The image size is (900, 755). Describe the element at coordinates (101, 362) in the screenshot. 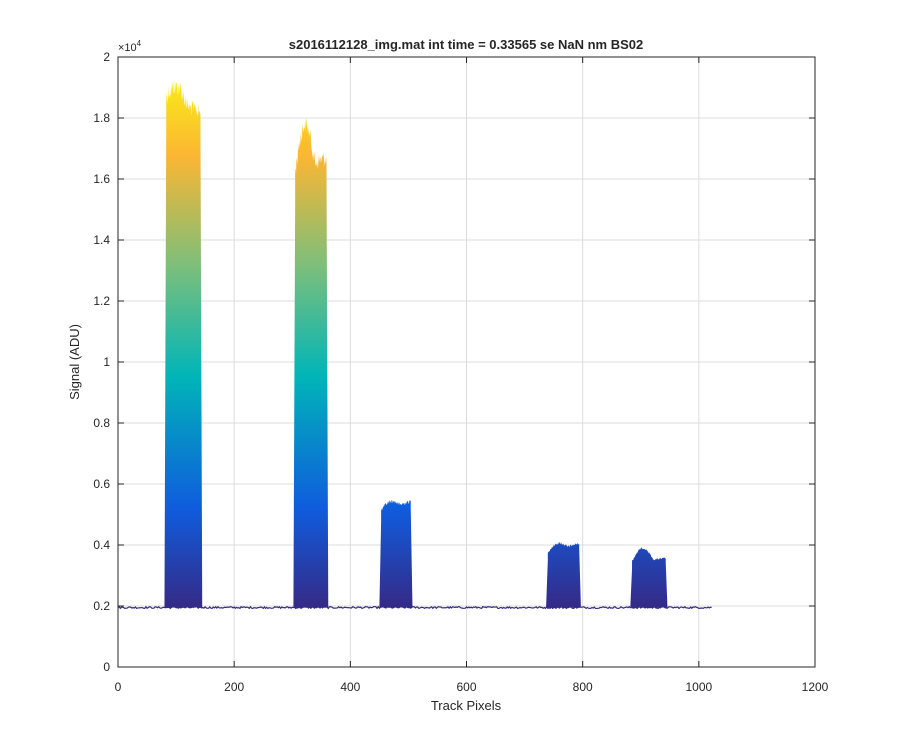

I see `y-tick-labels: 0 0.2 0.4 0.6 0.8 1 1.2 1.4 1.6 1.8 2` at that location.